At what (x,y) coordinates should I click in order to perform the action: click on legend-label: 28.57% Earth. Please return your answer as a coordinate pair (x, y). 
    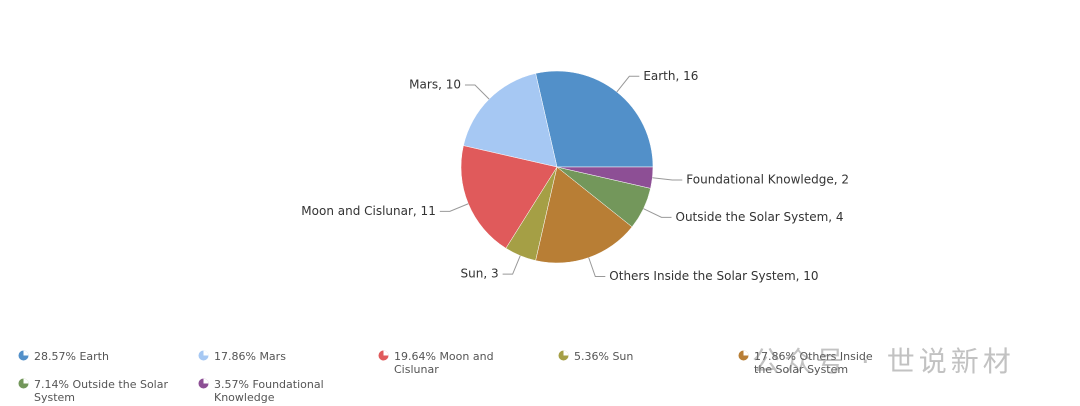
    Looking at the image, I should click on (71, 356).